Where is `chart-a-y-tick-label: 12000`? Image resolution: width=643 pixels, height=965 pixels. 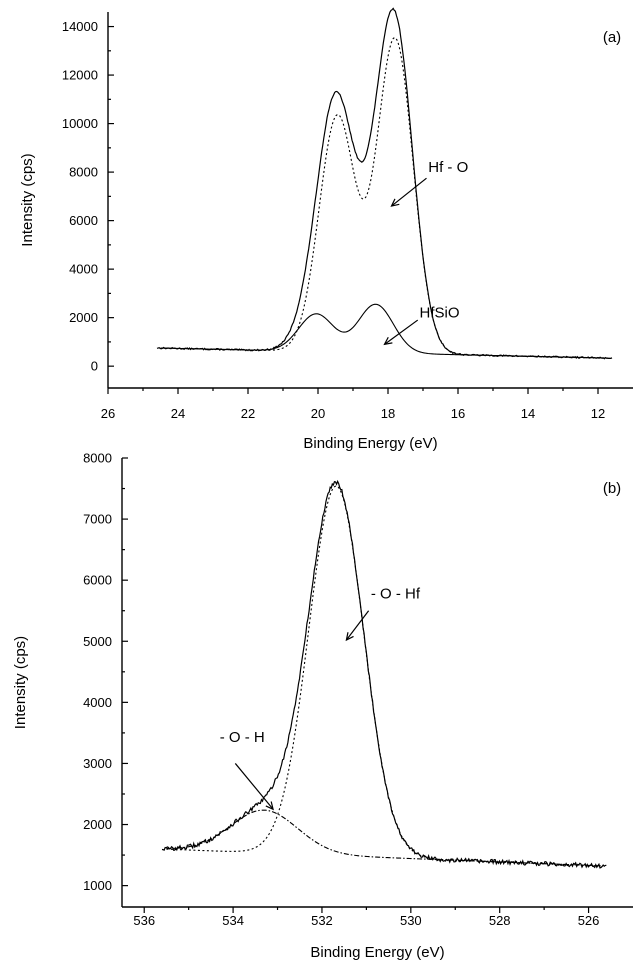 chart-a-y-tick-label: 12000 is located at coordinates (80, 75).